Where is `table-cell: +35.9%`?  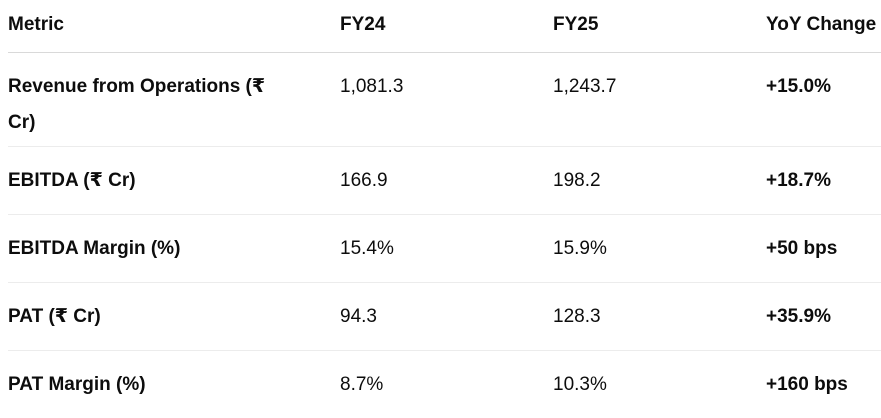 table-cell: +35.9% is located at coordinates (823, 317).